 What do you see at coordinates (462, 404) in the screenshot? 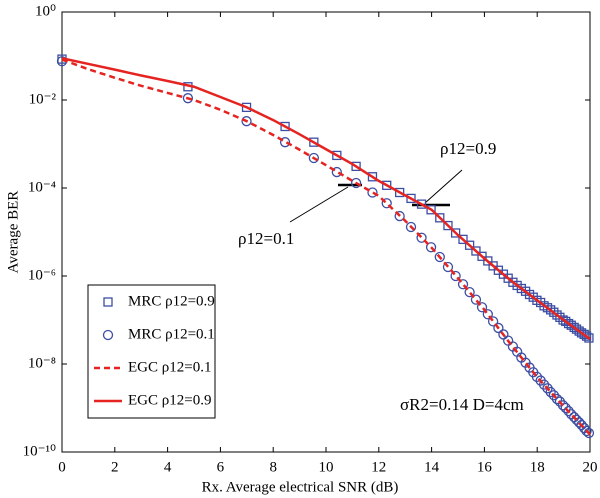
I see `annotation: σR2=0.14 D=4cm` at bounding box center [462, 404].